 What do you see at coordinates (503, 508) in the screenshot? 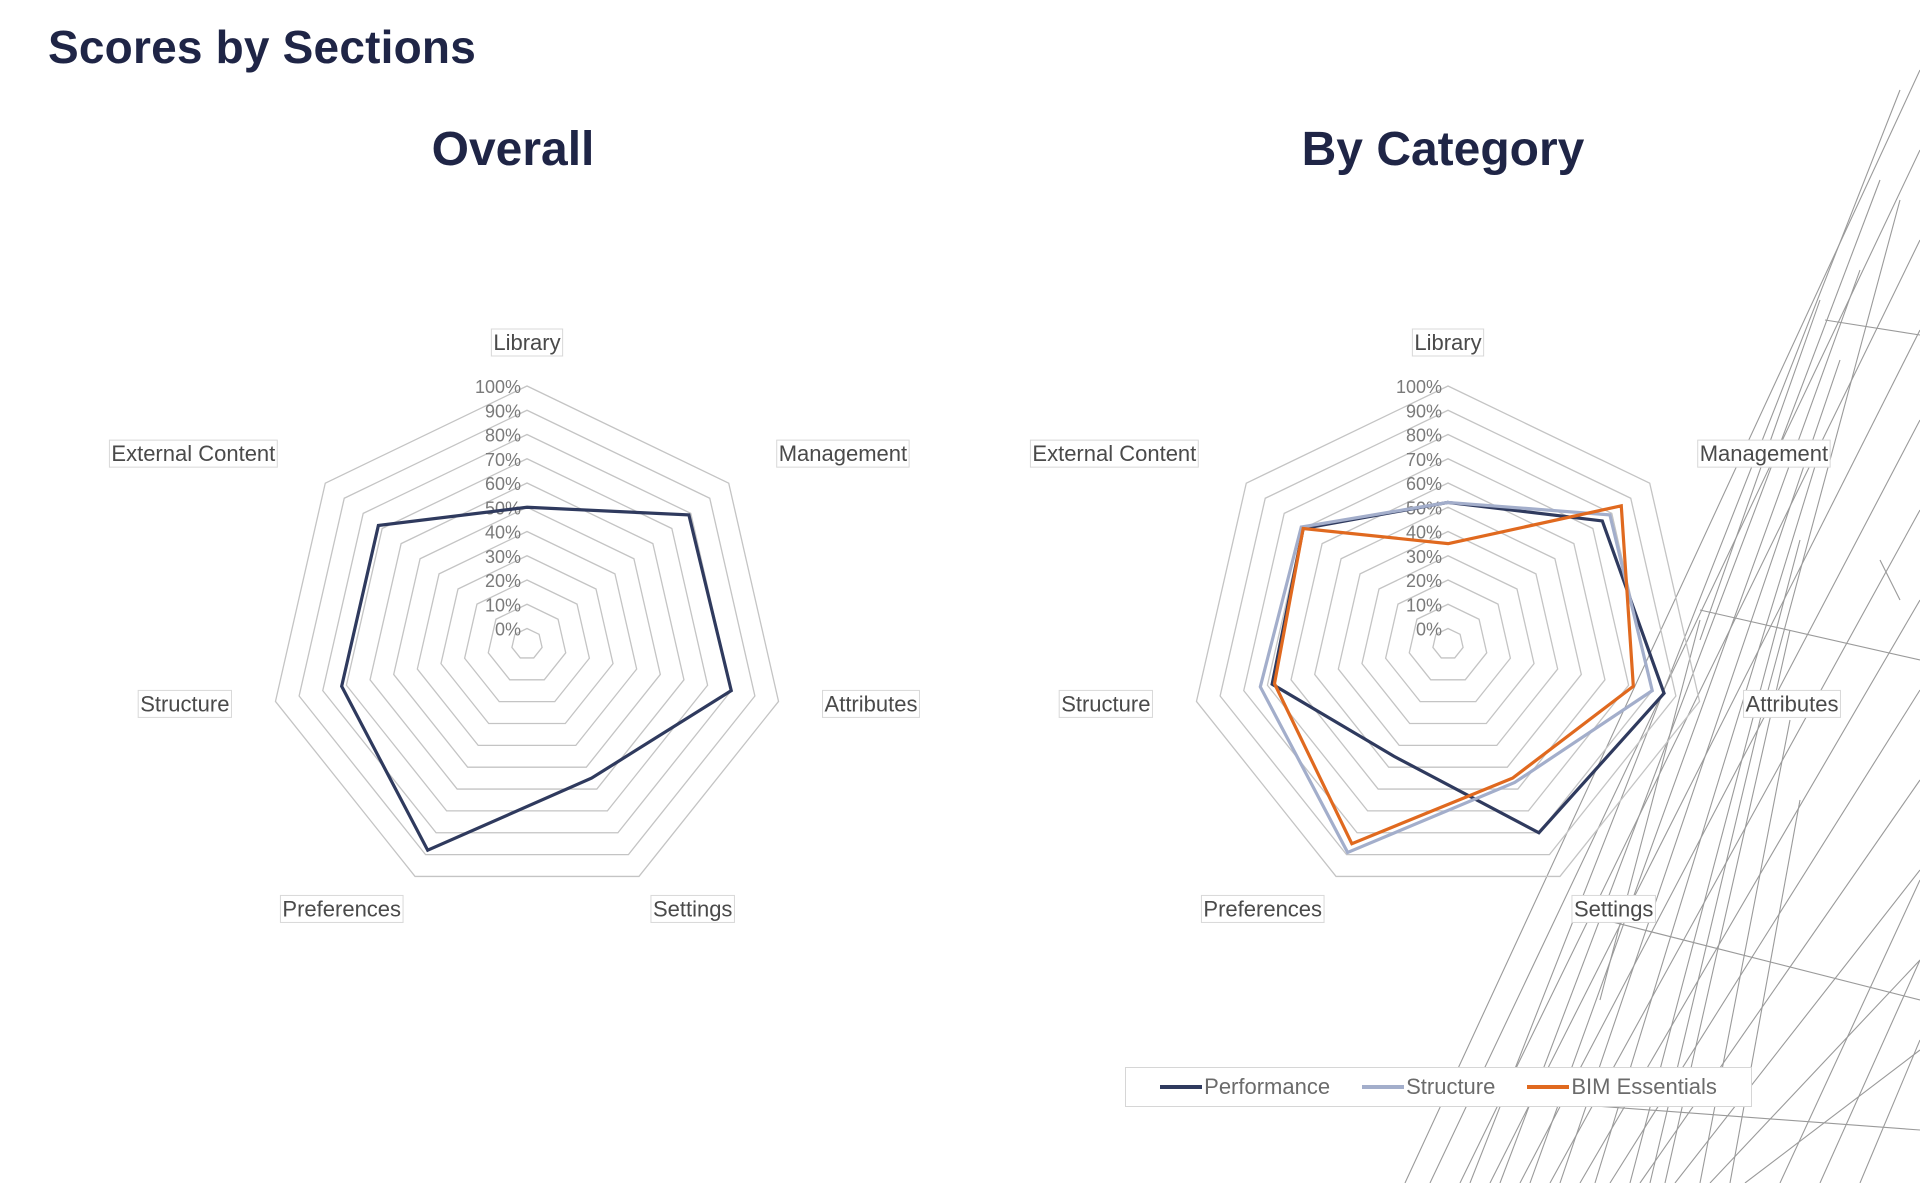
I see `overall-tick-label-5: 50%` at bounding box center [503, 508].